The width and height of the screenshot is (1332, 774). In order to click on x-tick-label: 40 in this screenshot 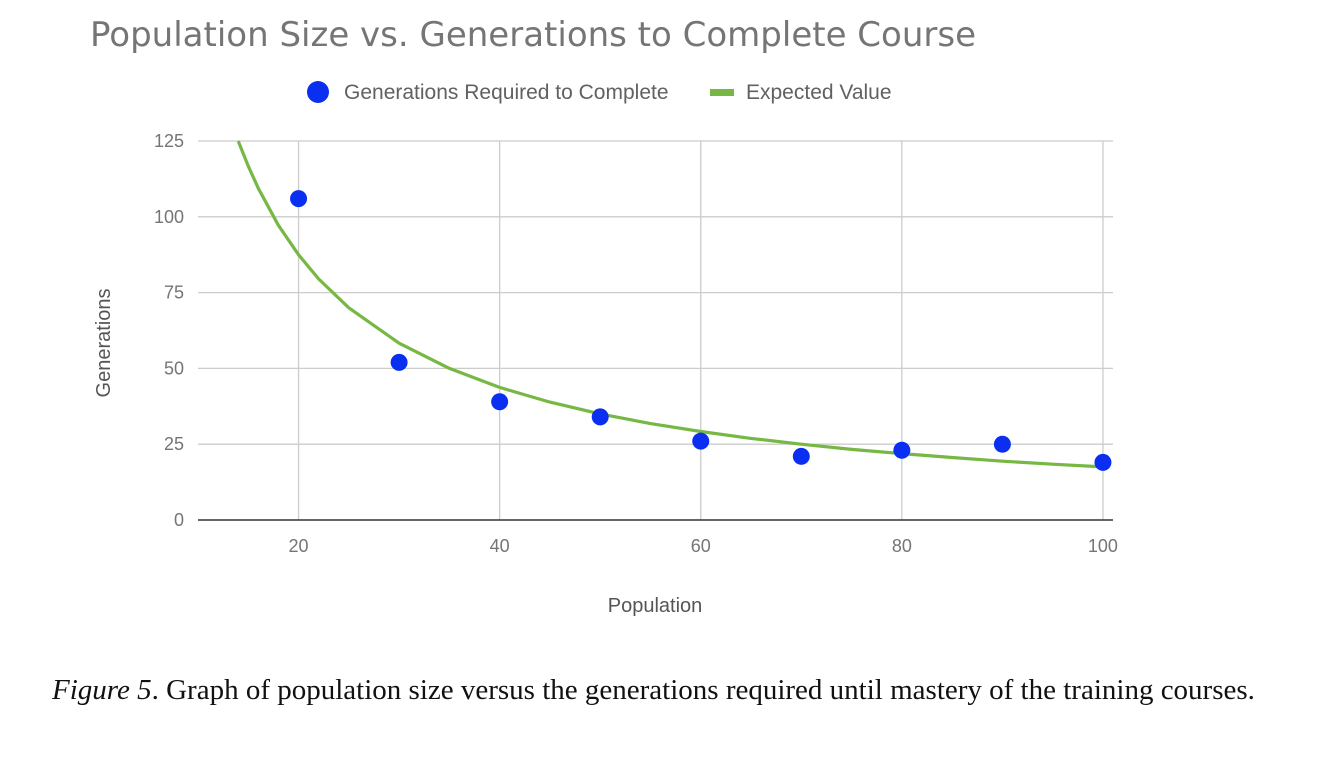, I will do `click(500, 546)`.